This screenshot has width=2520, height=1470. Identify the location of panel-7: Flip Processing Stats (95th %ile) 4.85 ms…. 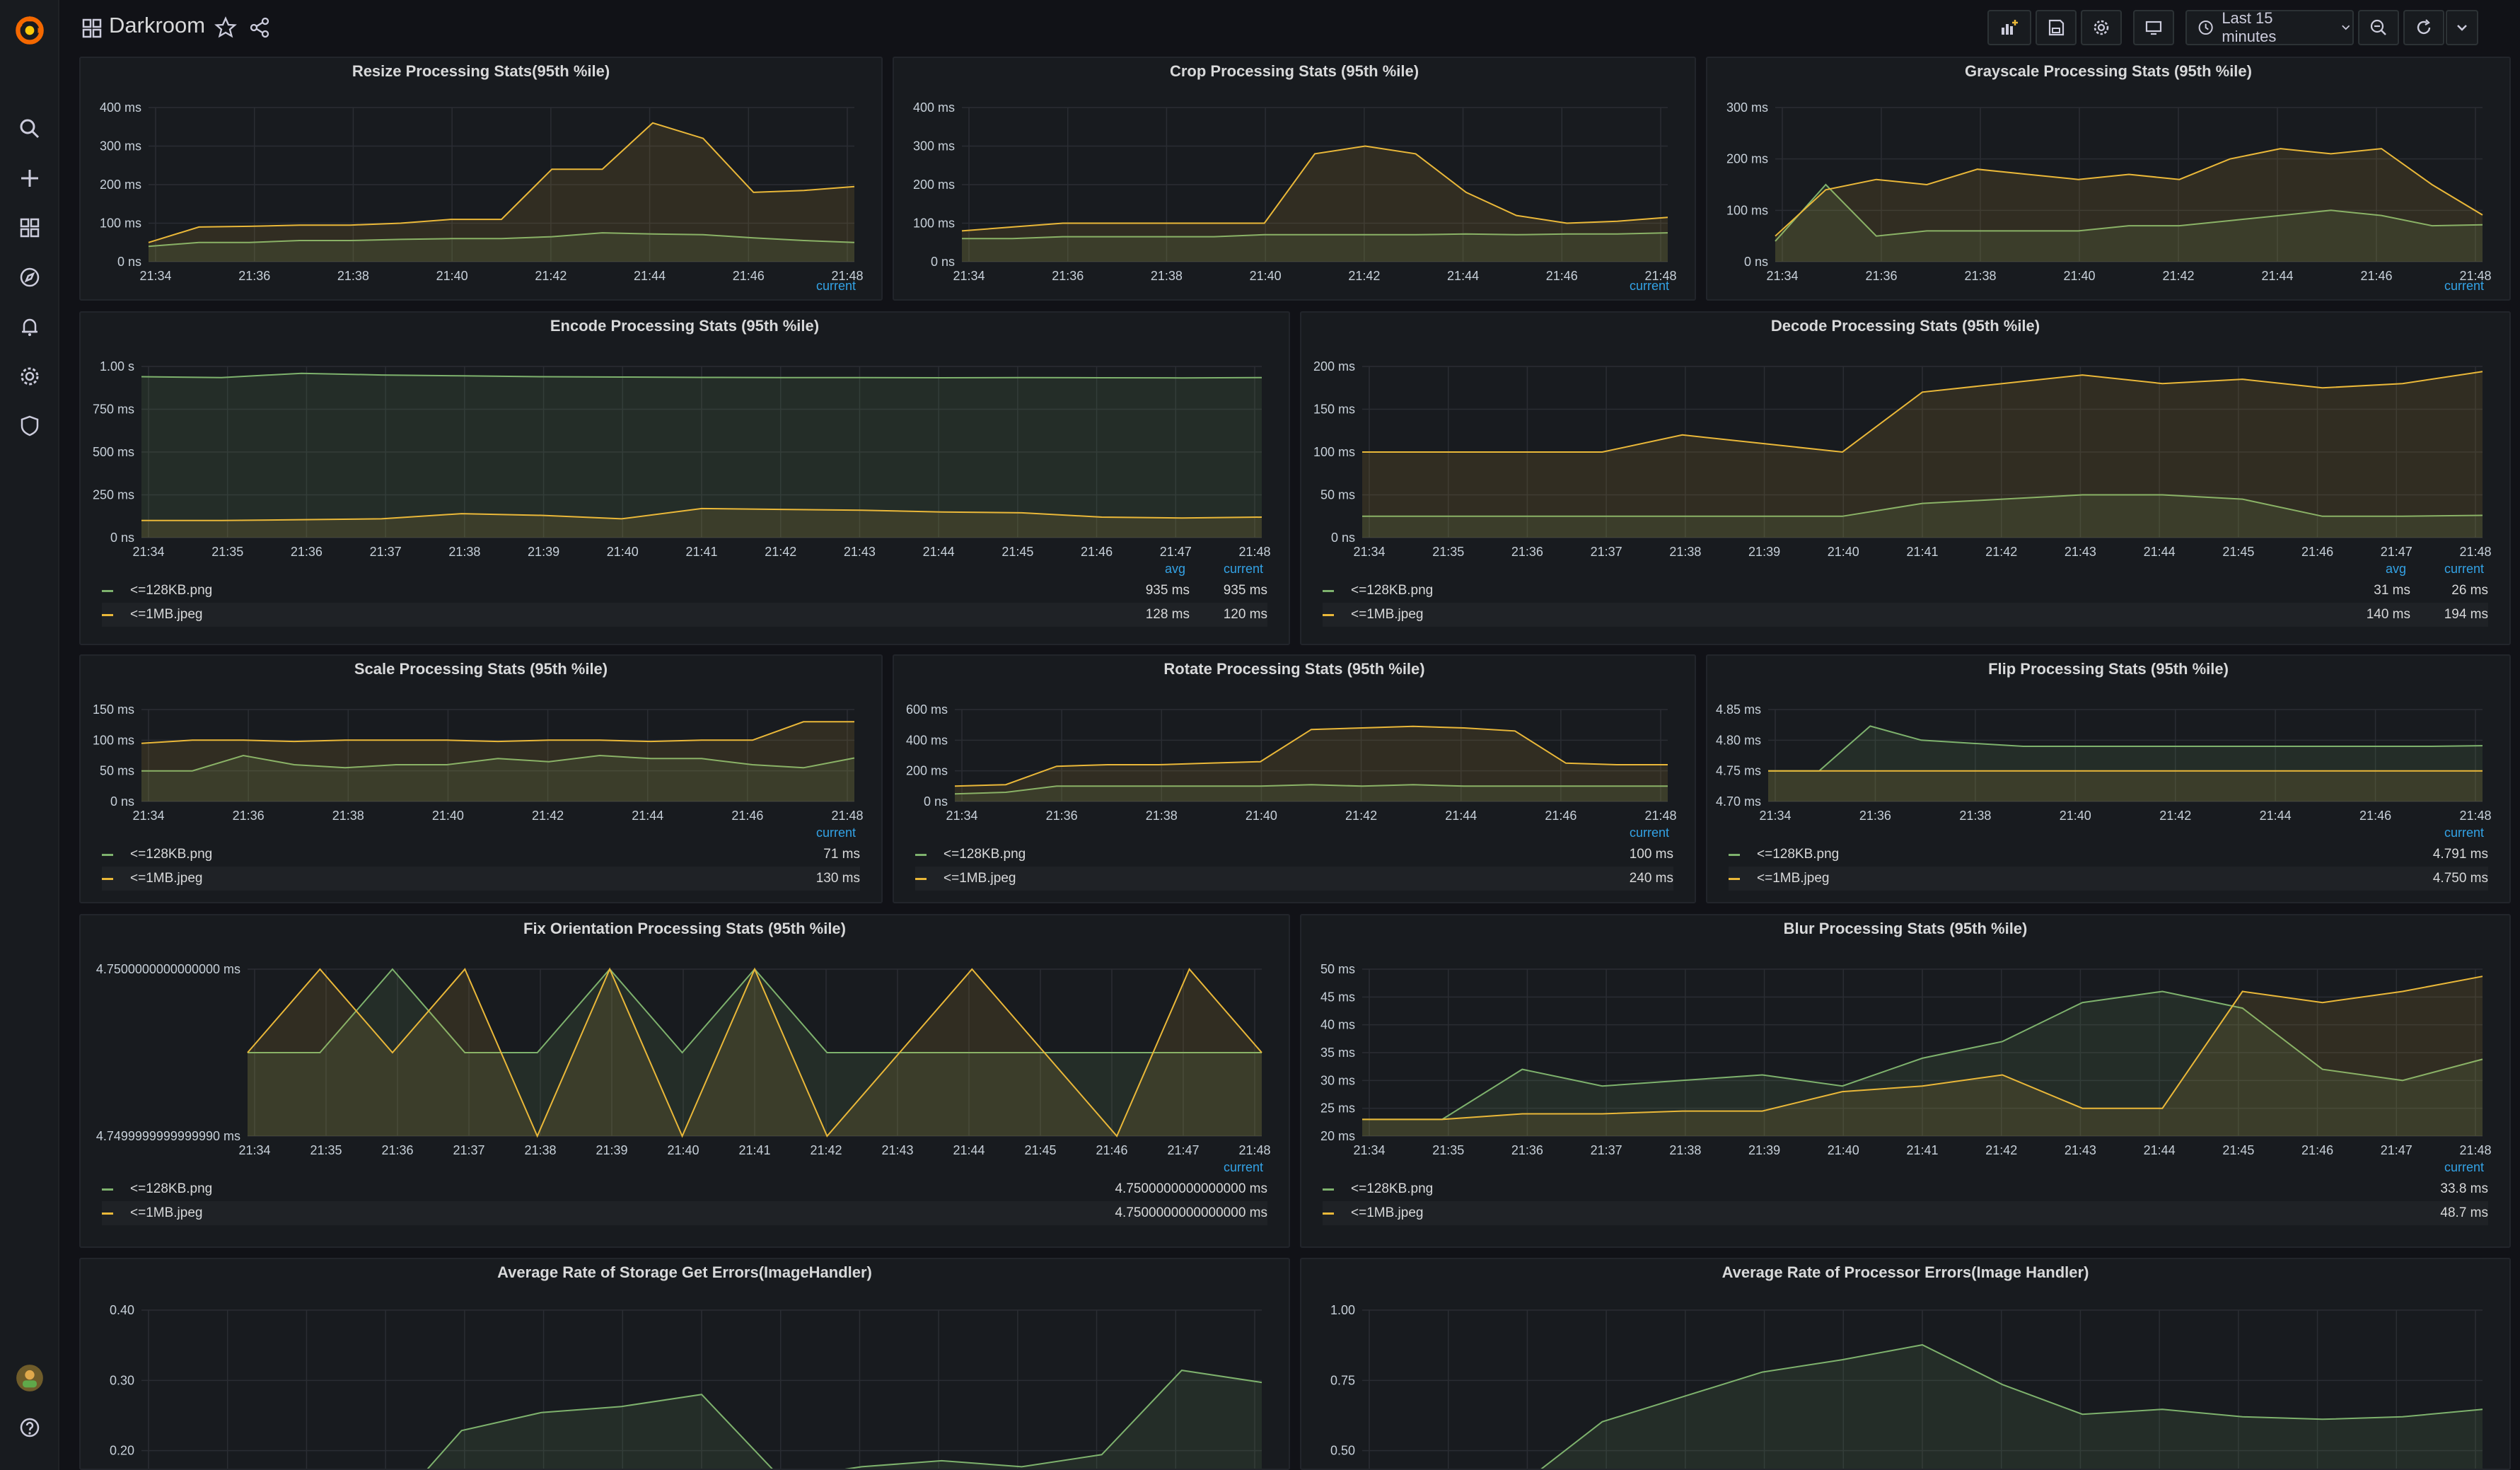
(2108, 778).